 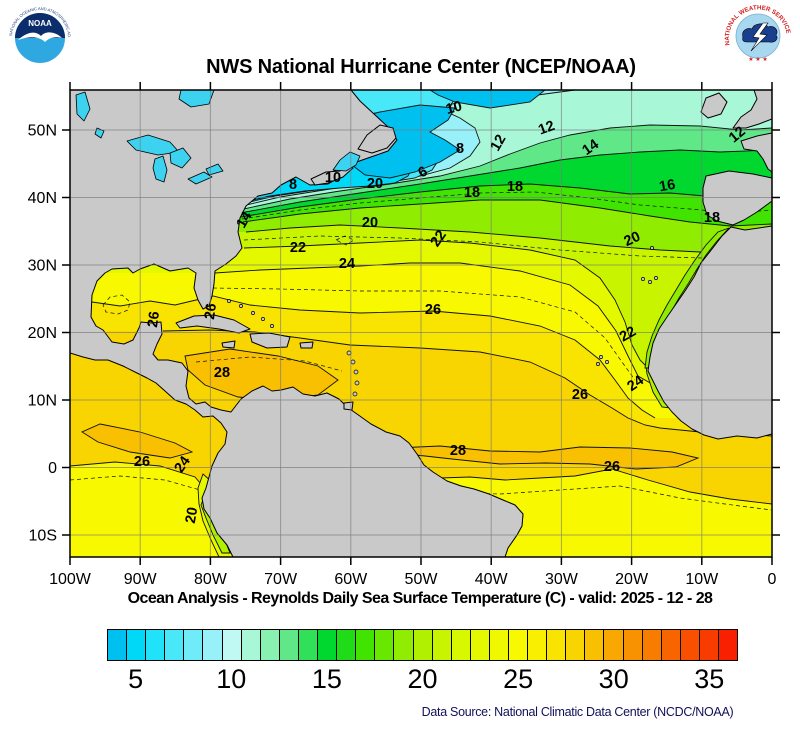 What do you see at coordinates (439, 239) in the screenshot?
I see `contour-label-22: 22` at bounding box center [439, 239].